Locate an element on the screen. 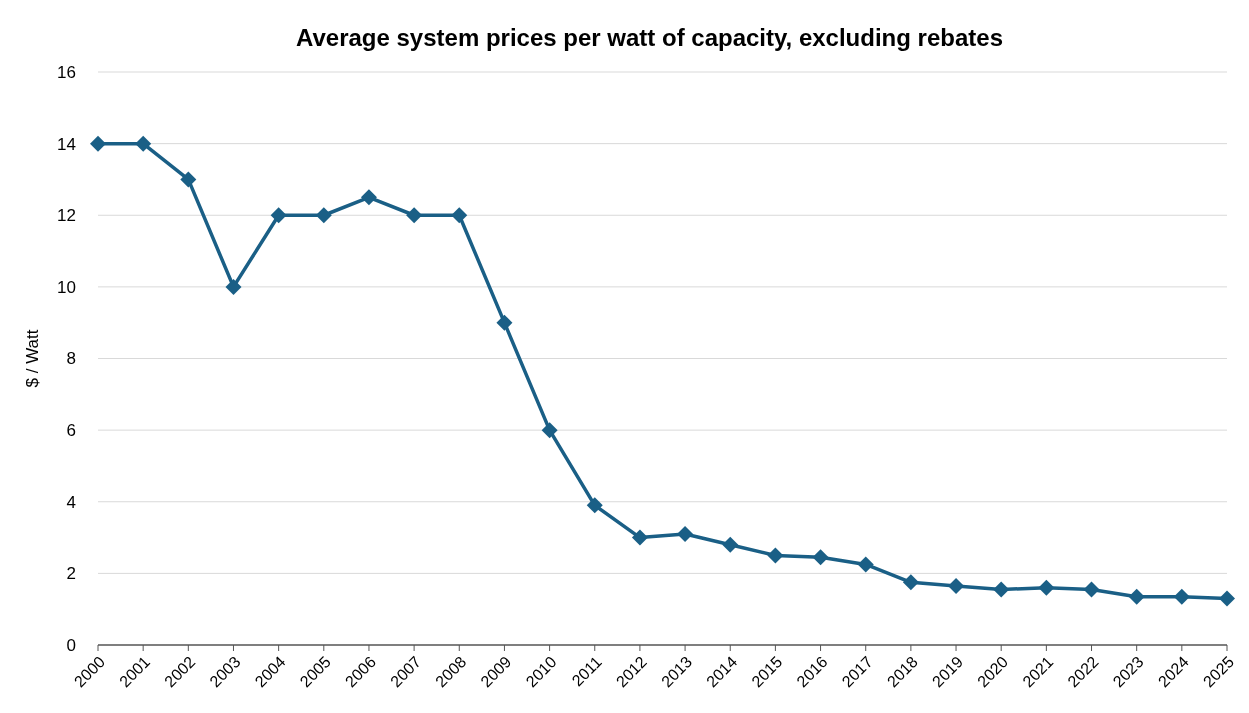 The width and height of the screenshot is (1249, 713). y-tick-label: 16 is located at coordinates (66, 72).